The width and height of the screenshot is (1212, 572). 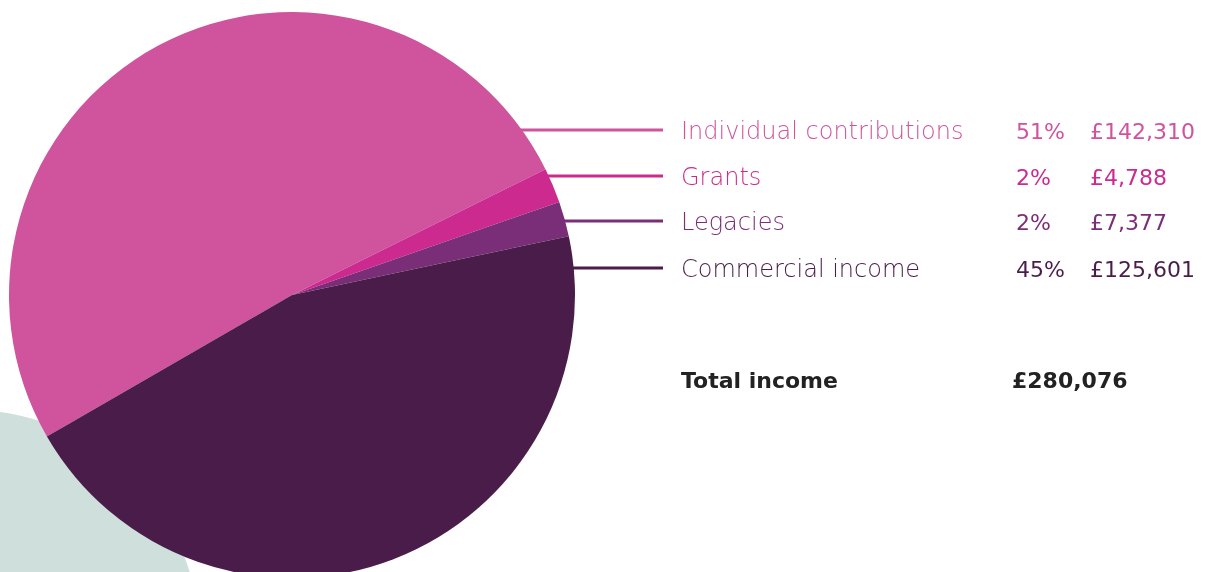 What do you see at coordinates (822, 131) in the screenshot?
I see `slice-label: Individual contributions` at bounding box center [822, 131].